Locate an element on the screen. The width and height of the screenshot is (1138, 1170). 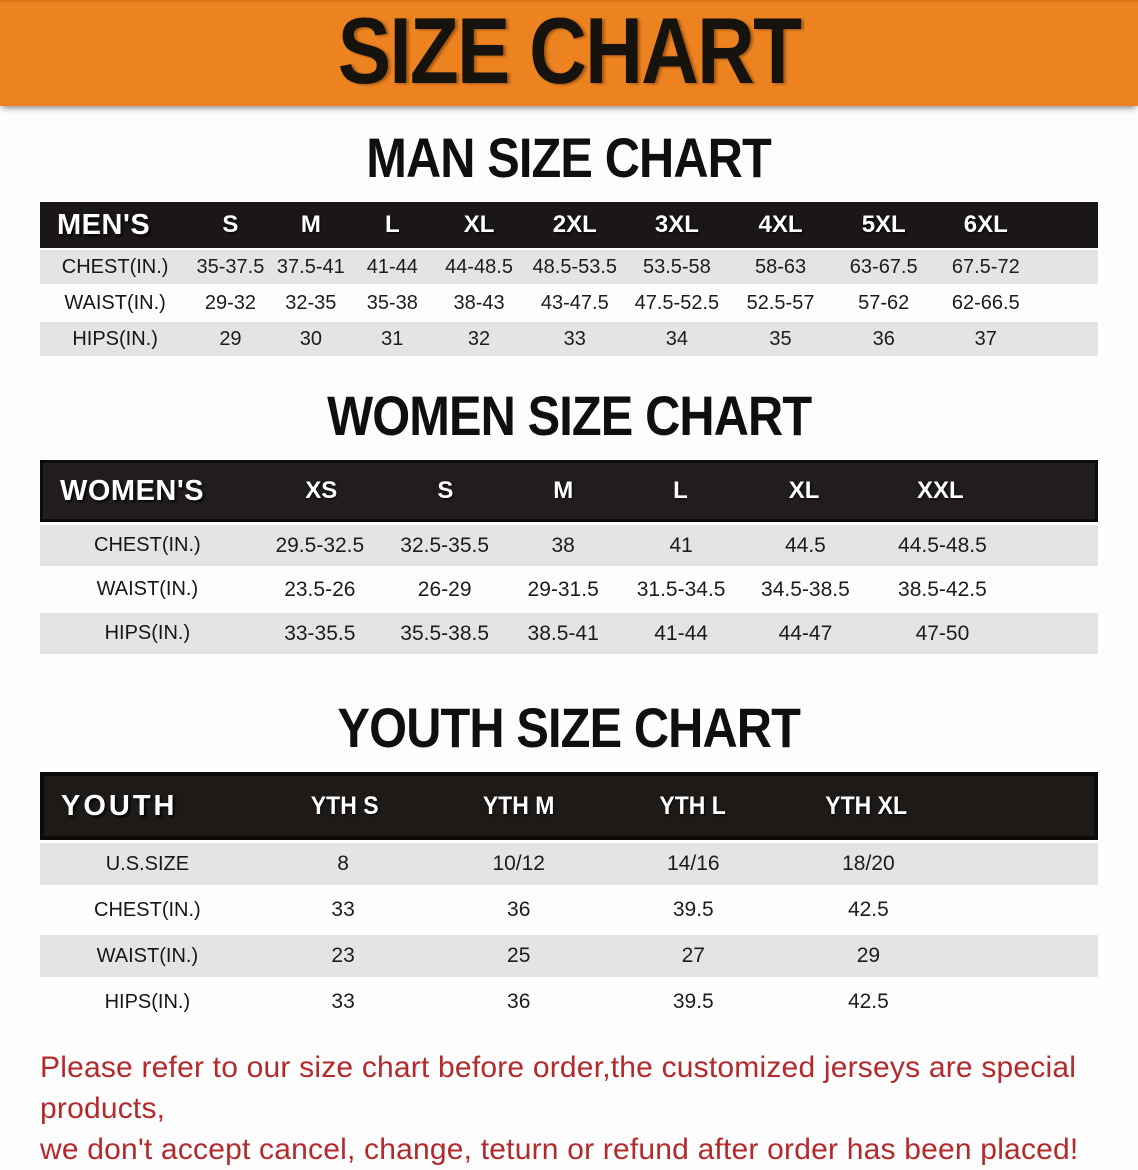
cell-value: 27 is located at coordinates (693, 955).